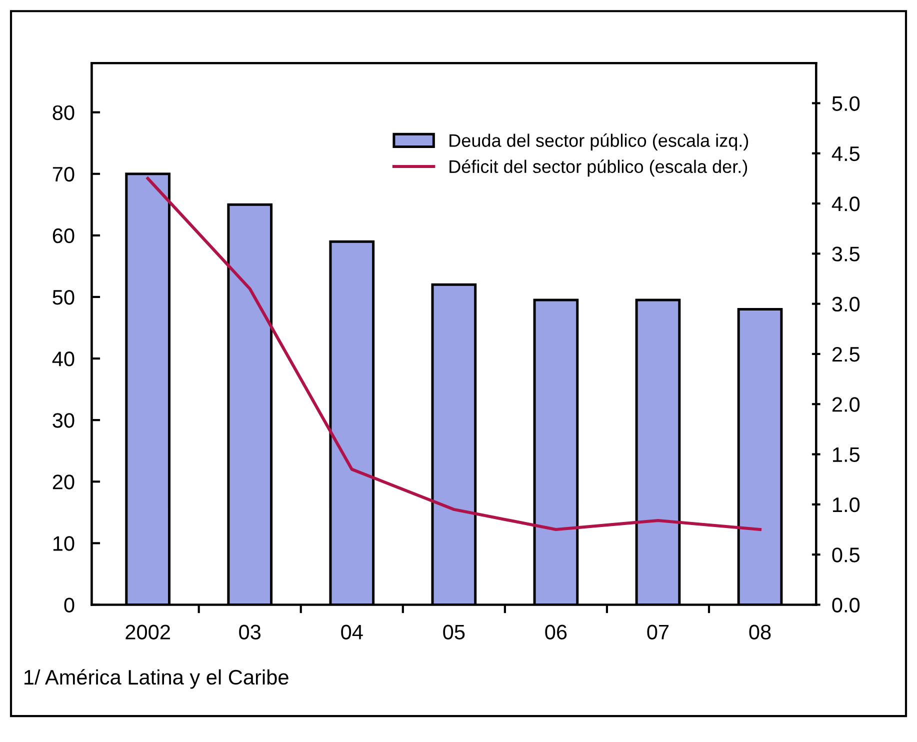 The height and width of the screenshot is (742, 917). I want to click on y-tick-label: 70, so click(63, 174).